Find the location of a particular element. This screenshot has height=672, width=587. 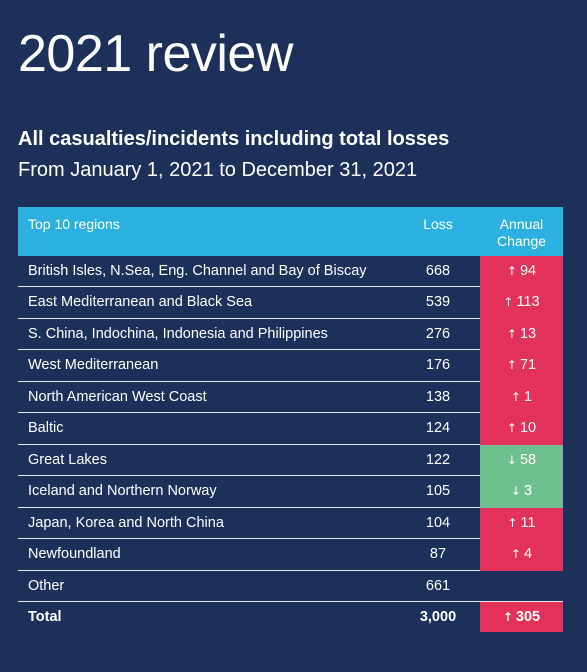

header-annual-change-line2: Change is located at coordinates (521, 241).